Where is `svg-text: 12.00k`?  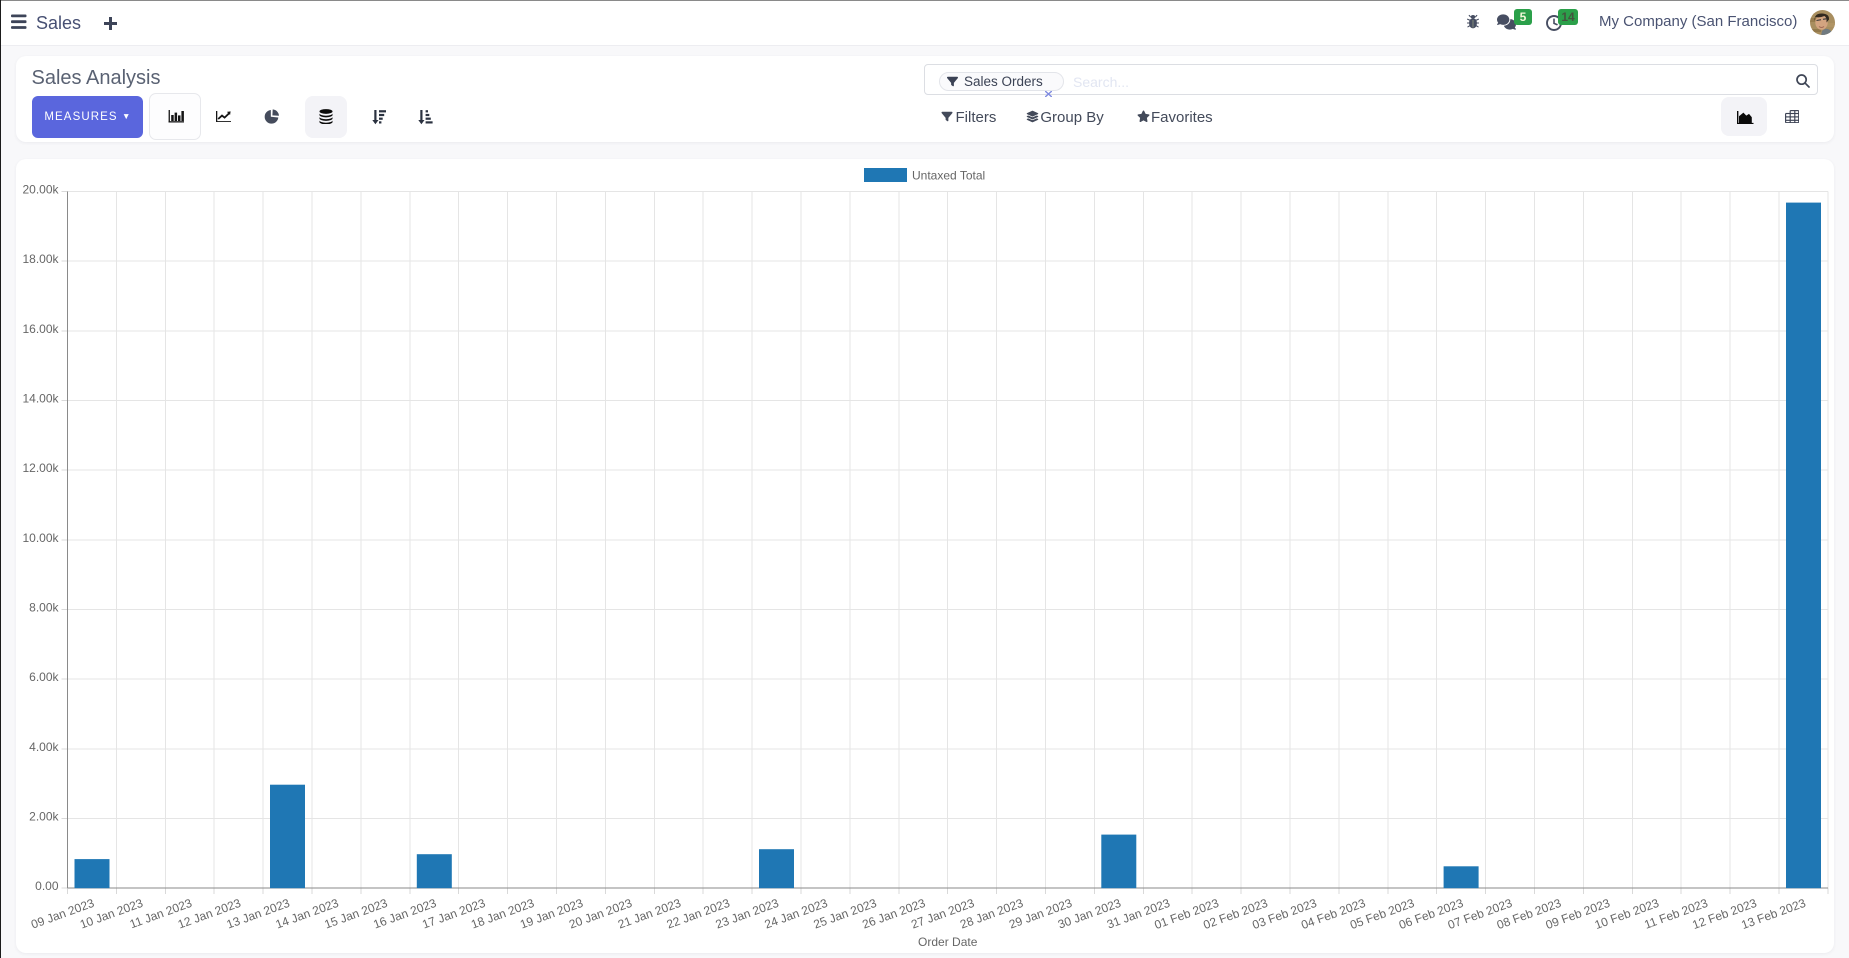 svg-text: 12.00k is located at coordinates (40, 468).